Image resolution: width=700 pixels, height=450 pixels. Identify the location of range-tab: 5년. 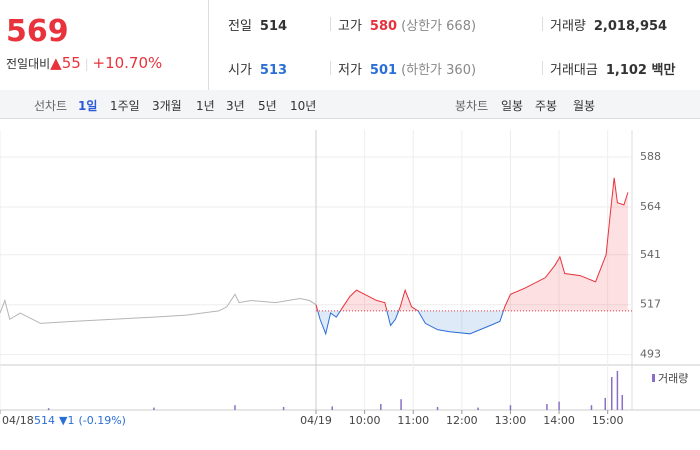
(267, 106).